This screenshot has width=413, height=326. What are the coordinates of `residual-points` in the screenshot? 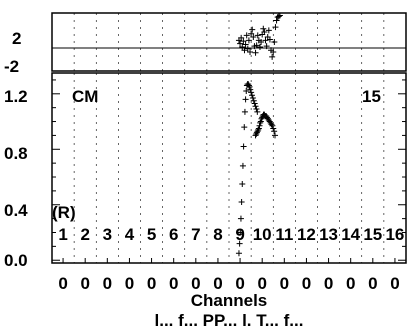 It's located at (259, 36).